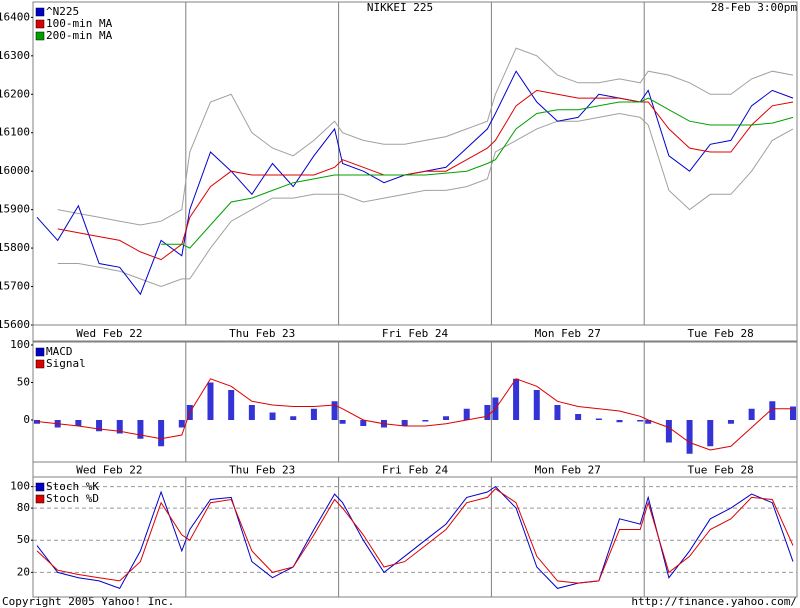 The height and width of the screenshot is (608, 800). Describe the element at coordinates (15, 324) in the screenshot. I see `y-tick-label: 15600` at that location.